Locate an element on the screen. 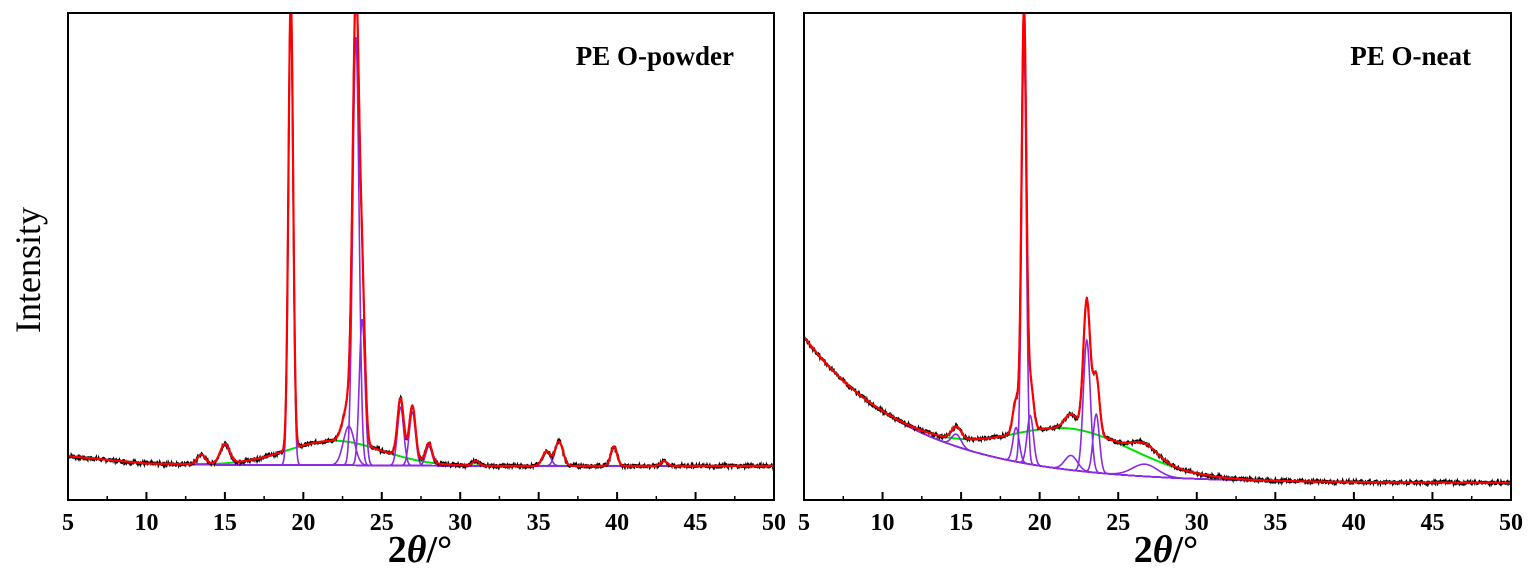 The image size is (1535, 581). x-axis-title-right: 2θ/° is located at coordinates (1166, 550).